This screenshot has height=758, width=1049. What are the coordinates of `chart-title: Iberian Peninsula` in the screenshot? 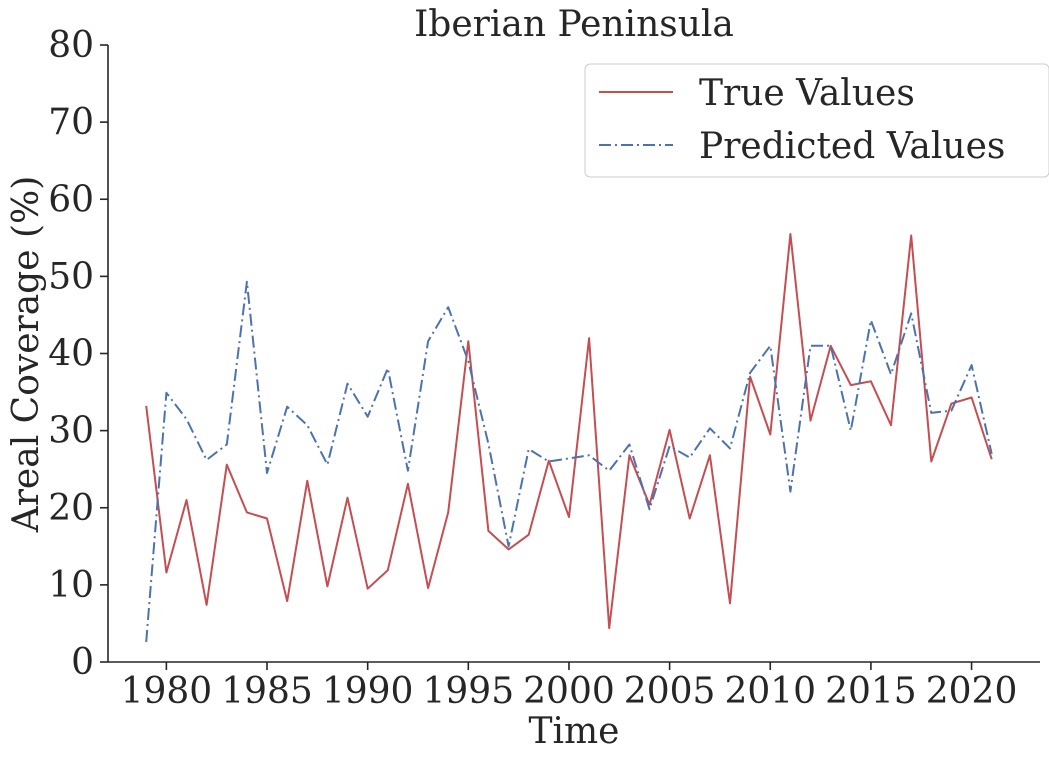 It's located at (574, 24).